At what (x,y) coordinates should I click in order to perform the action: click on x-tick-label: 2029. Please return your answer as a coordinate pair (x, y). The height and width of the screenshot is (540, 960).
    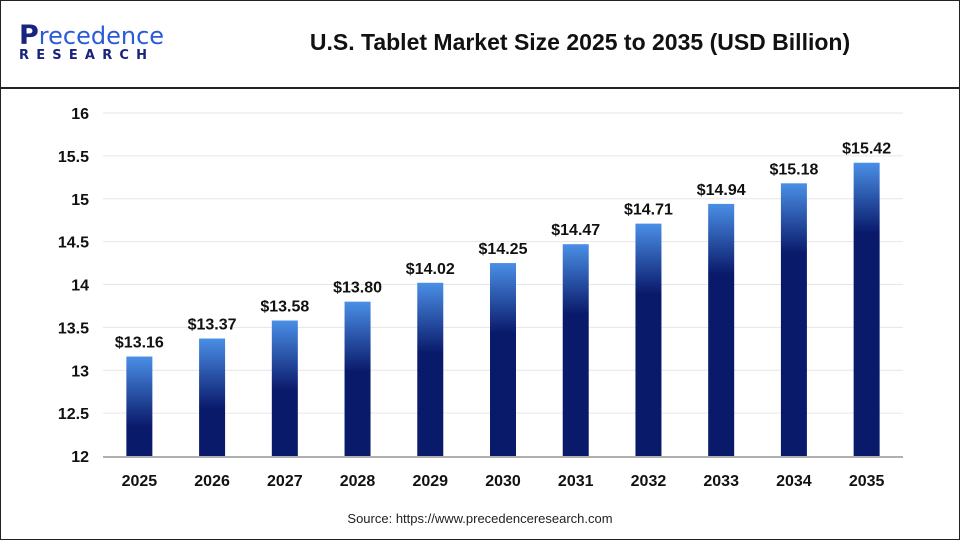
    Looking at the image, I should click on (430, 481).